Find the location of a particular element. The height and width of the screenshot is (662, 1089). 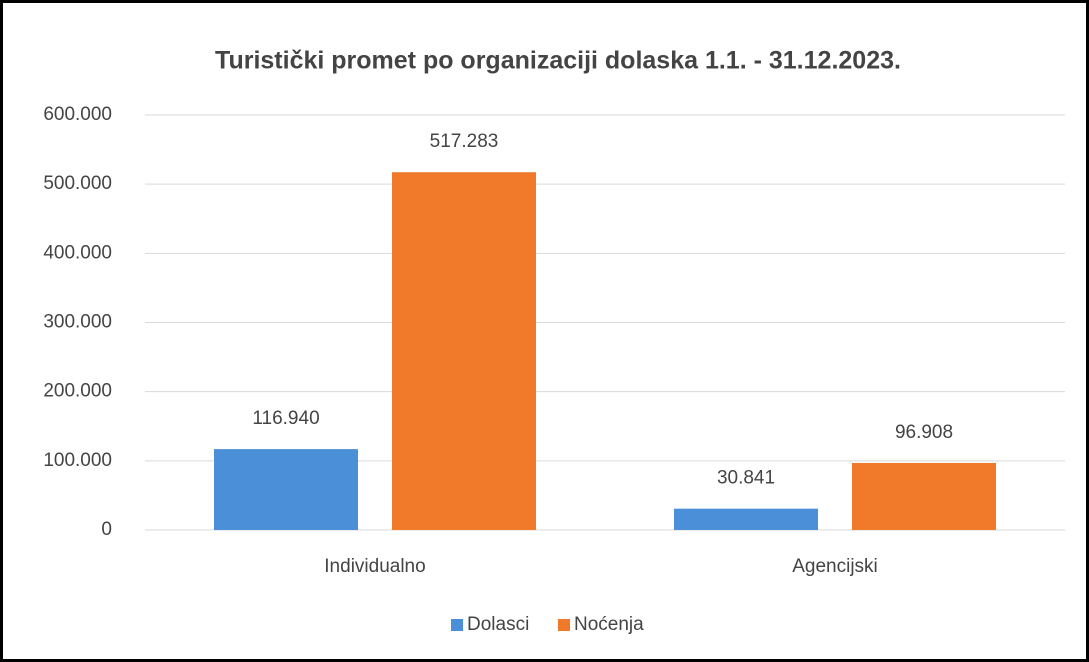

data-label: 517.283 is located at coordinates (464, 141).